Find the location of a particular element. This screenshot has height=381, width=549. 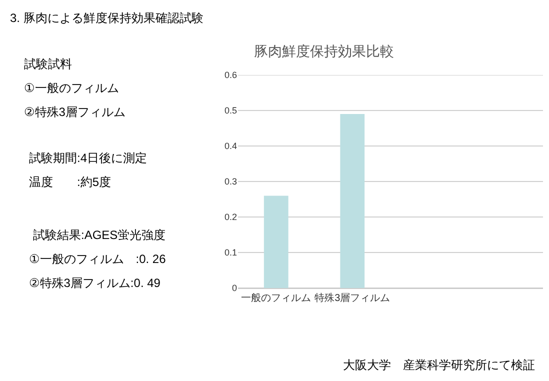

y-tick-label: 0.5 is located at coordinates (230, 111).